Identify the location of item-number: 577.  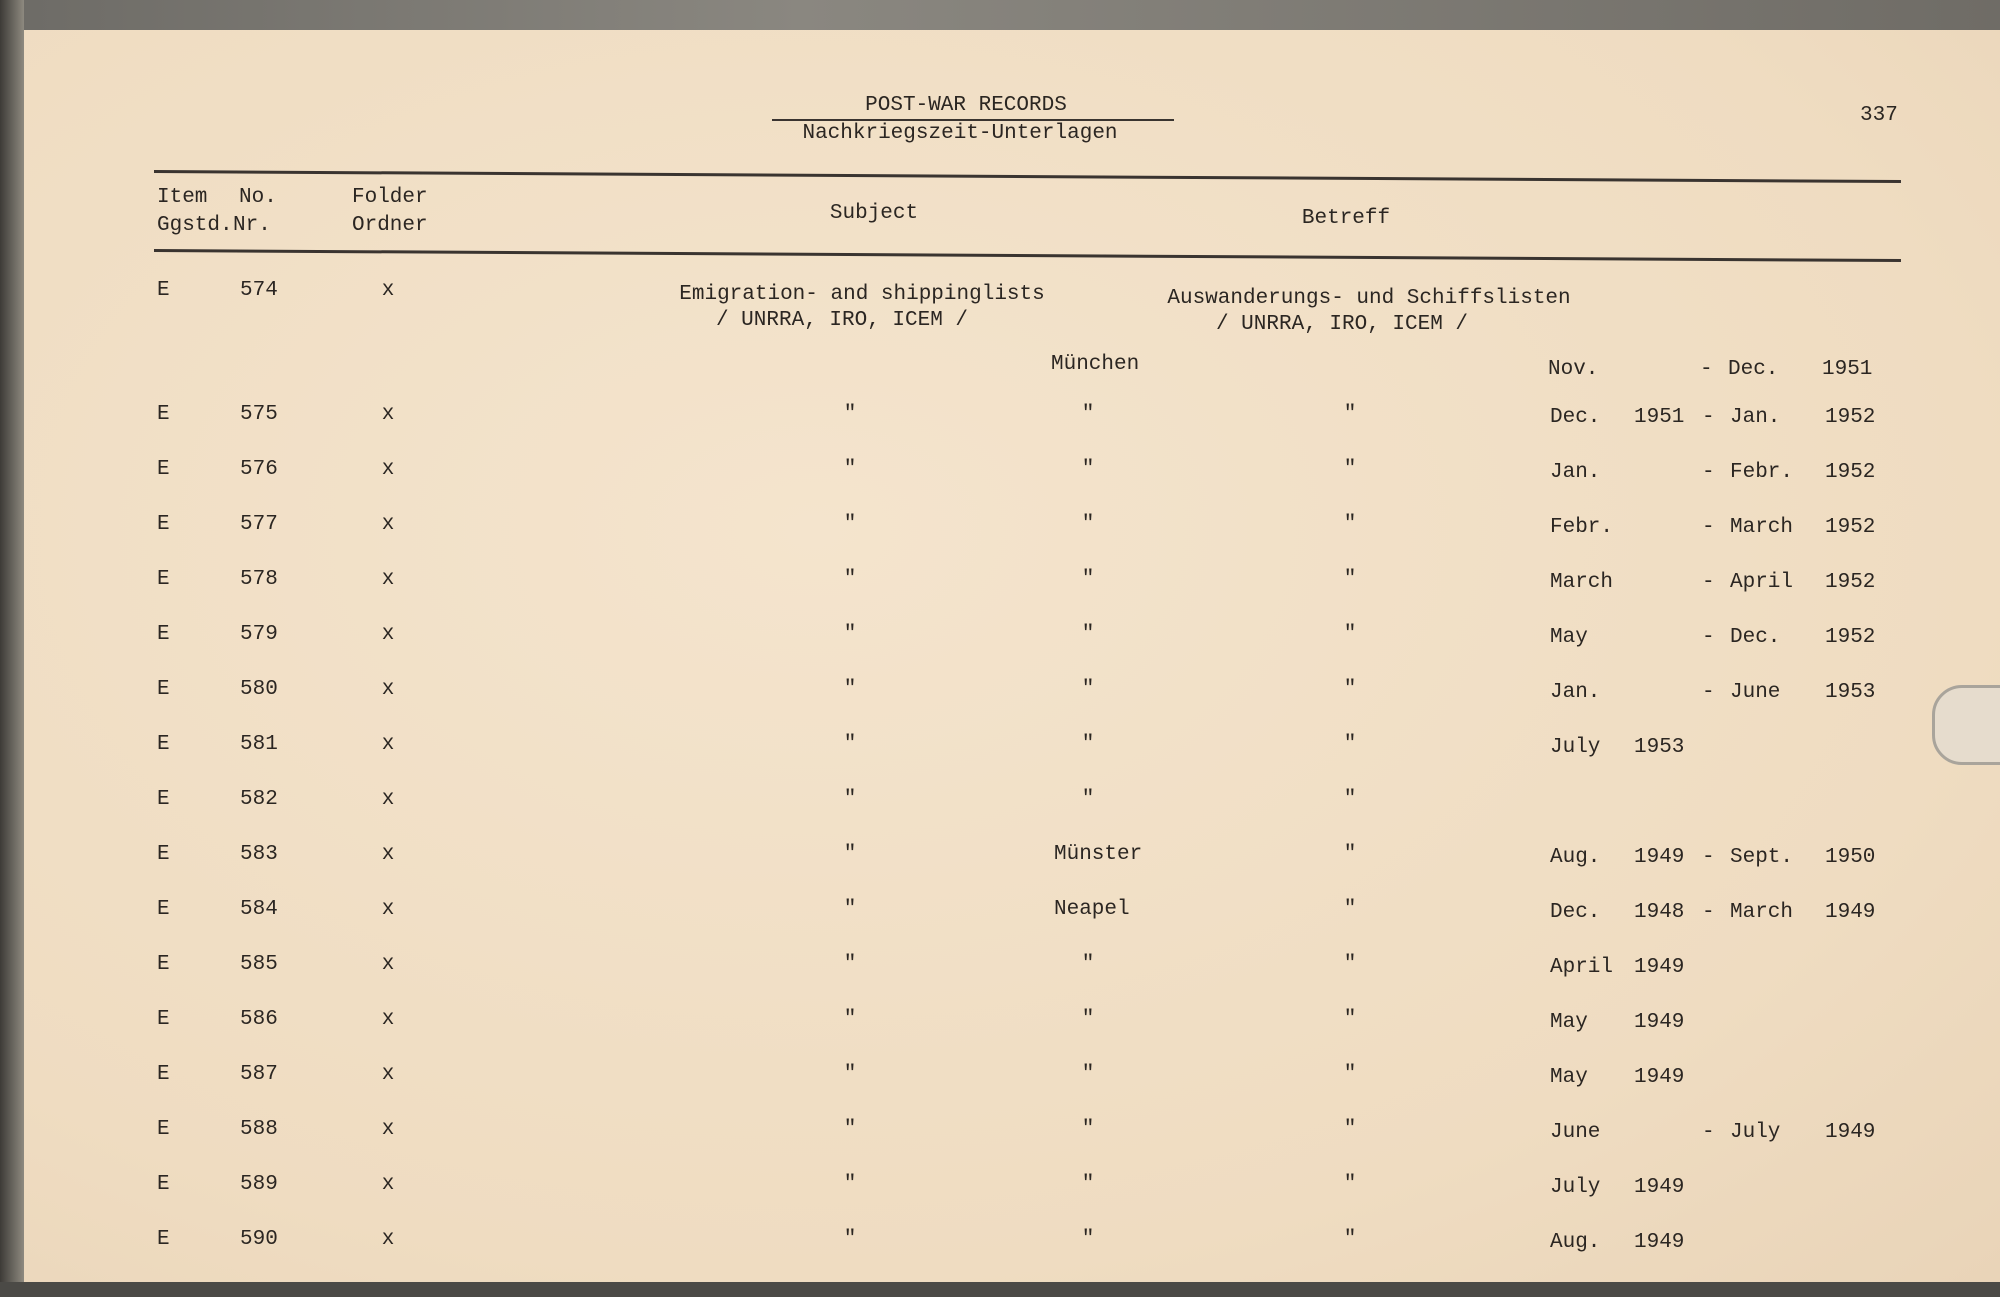
(259, 524).